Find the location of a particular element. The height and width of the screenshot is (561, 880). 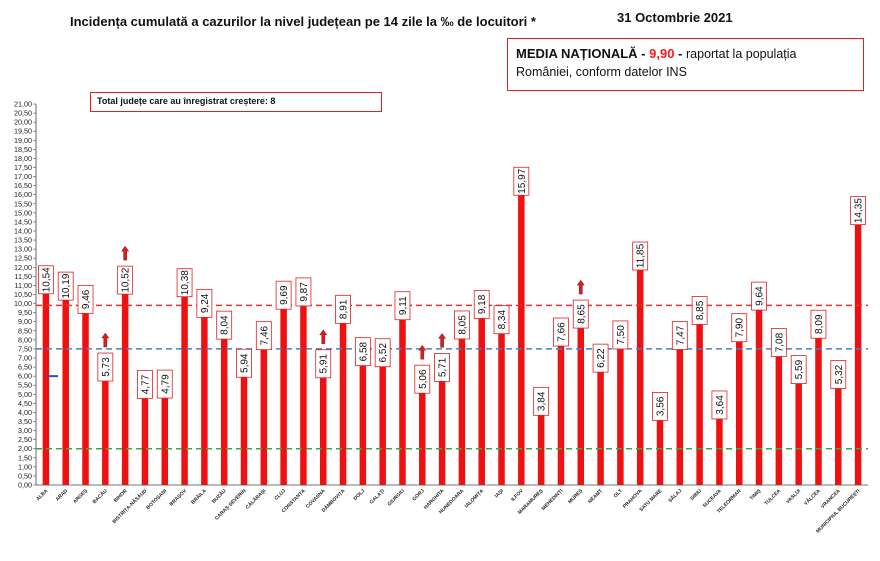

value-label-text: 3,56 is located at coordinates (661, 406).